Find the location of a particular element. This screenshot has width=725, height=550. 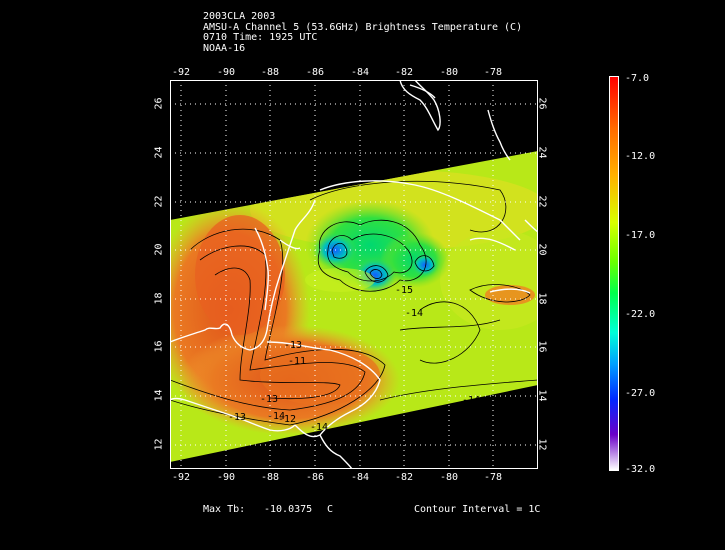

colorbar-label: -27.0 is located at coordinates (640, 393).